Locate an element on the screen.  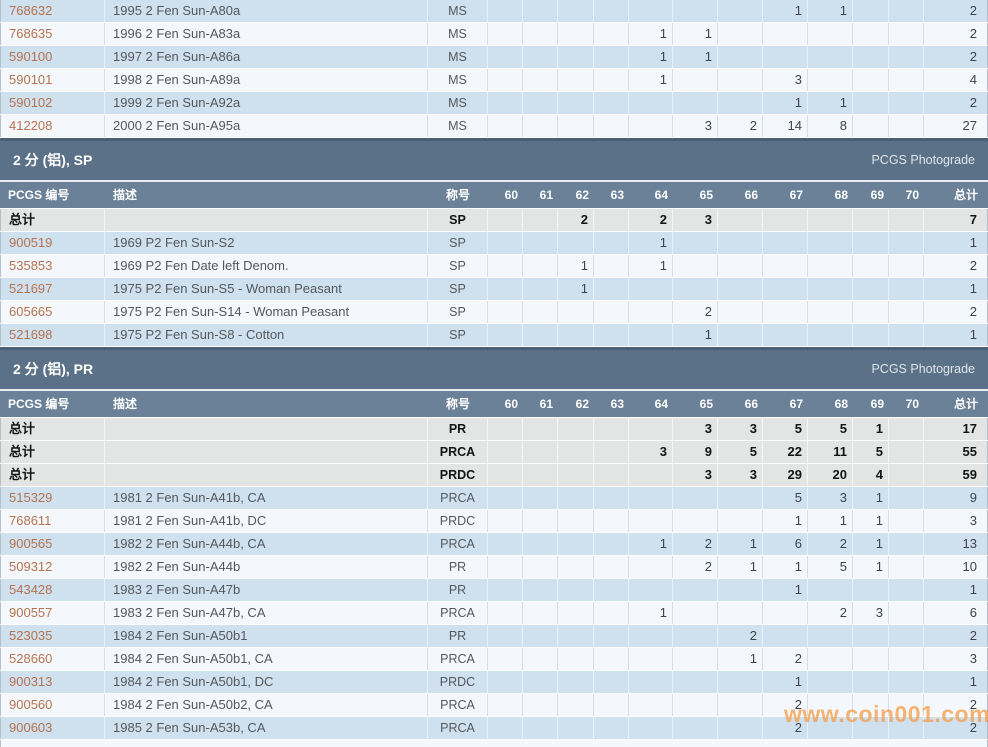
grade-68-cell: 5 is located at coordinates (830, 429).